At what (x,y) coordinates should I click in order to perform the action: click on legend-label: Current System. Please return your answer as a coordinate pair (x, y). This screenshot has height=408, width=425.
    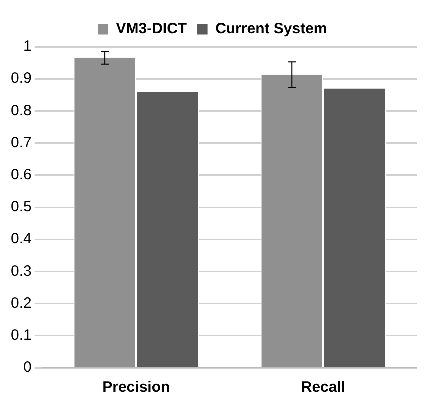
    Looking at the image, I should click on (272, 29).